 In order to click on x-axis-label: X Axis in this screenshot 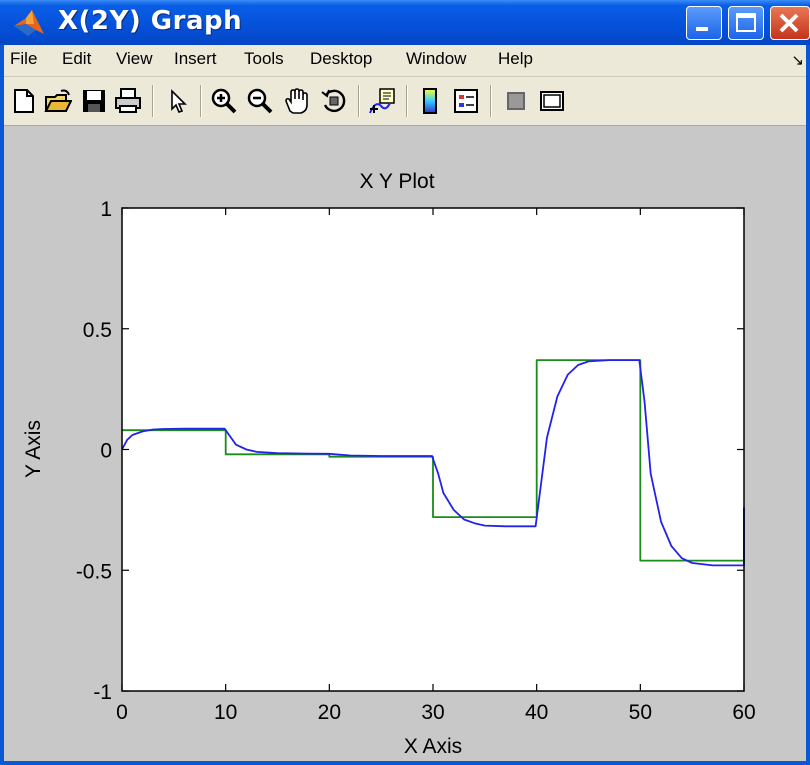, I will do `click(433, 746)`.